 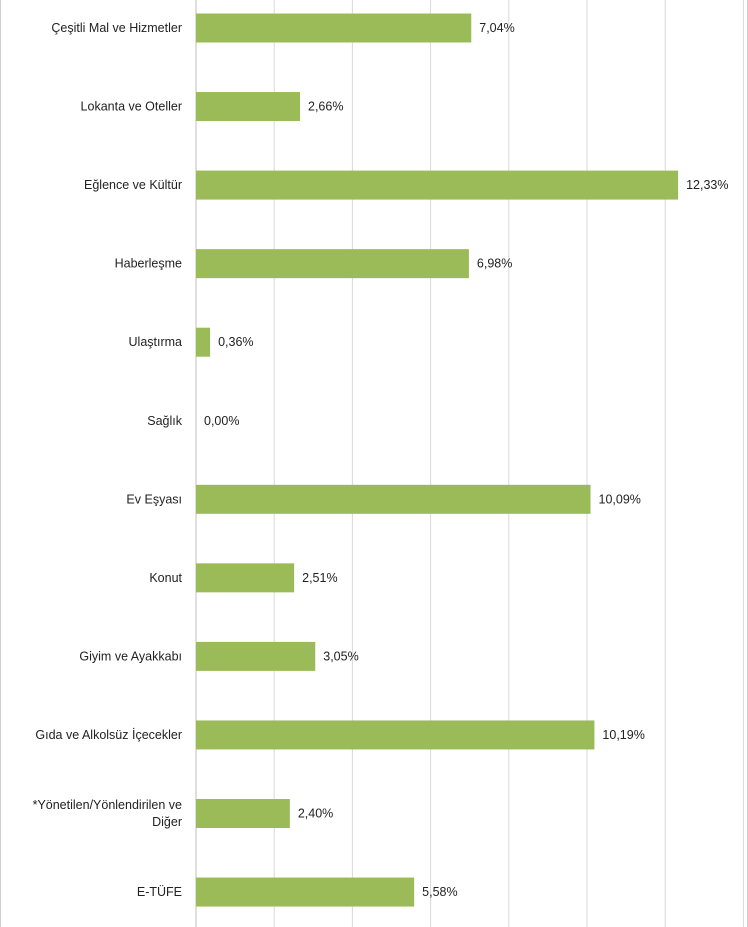 I want to click on category-label: Ulaştırma, so click(x=156, y=342).